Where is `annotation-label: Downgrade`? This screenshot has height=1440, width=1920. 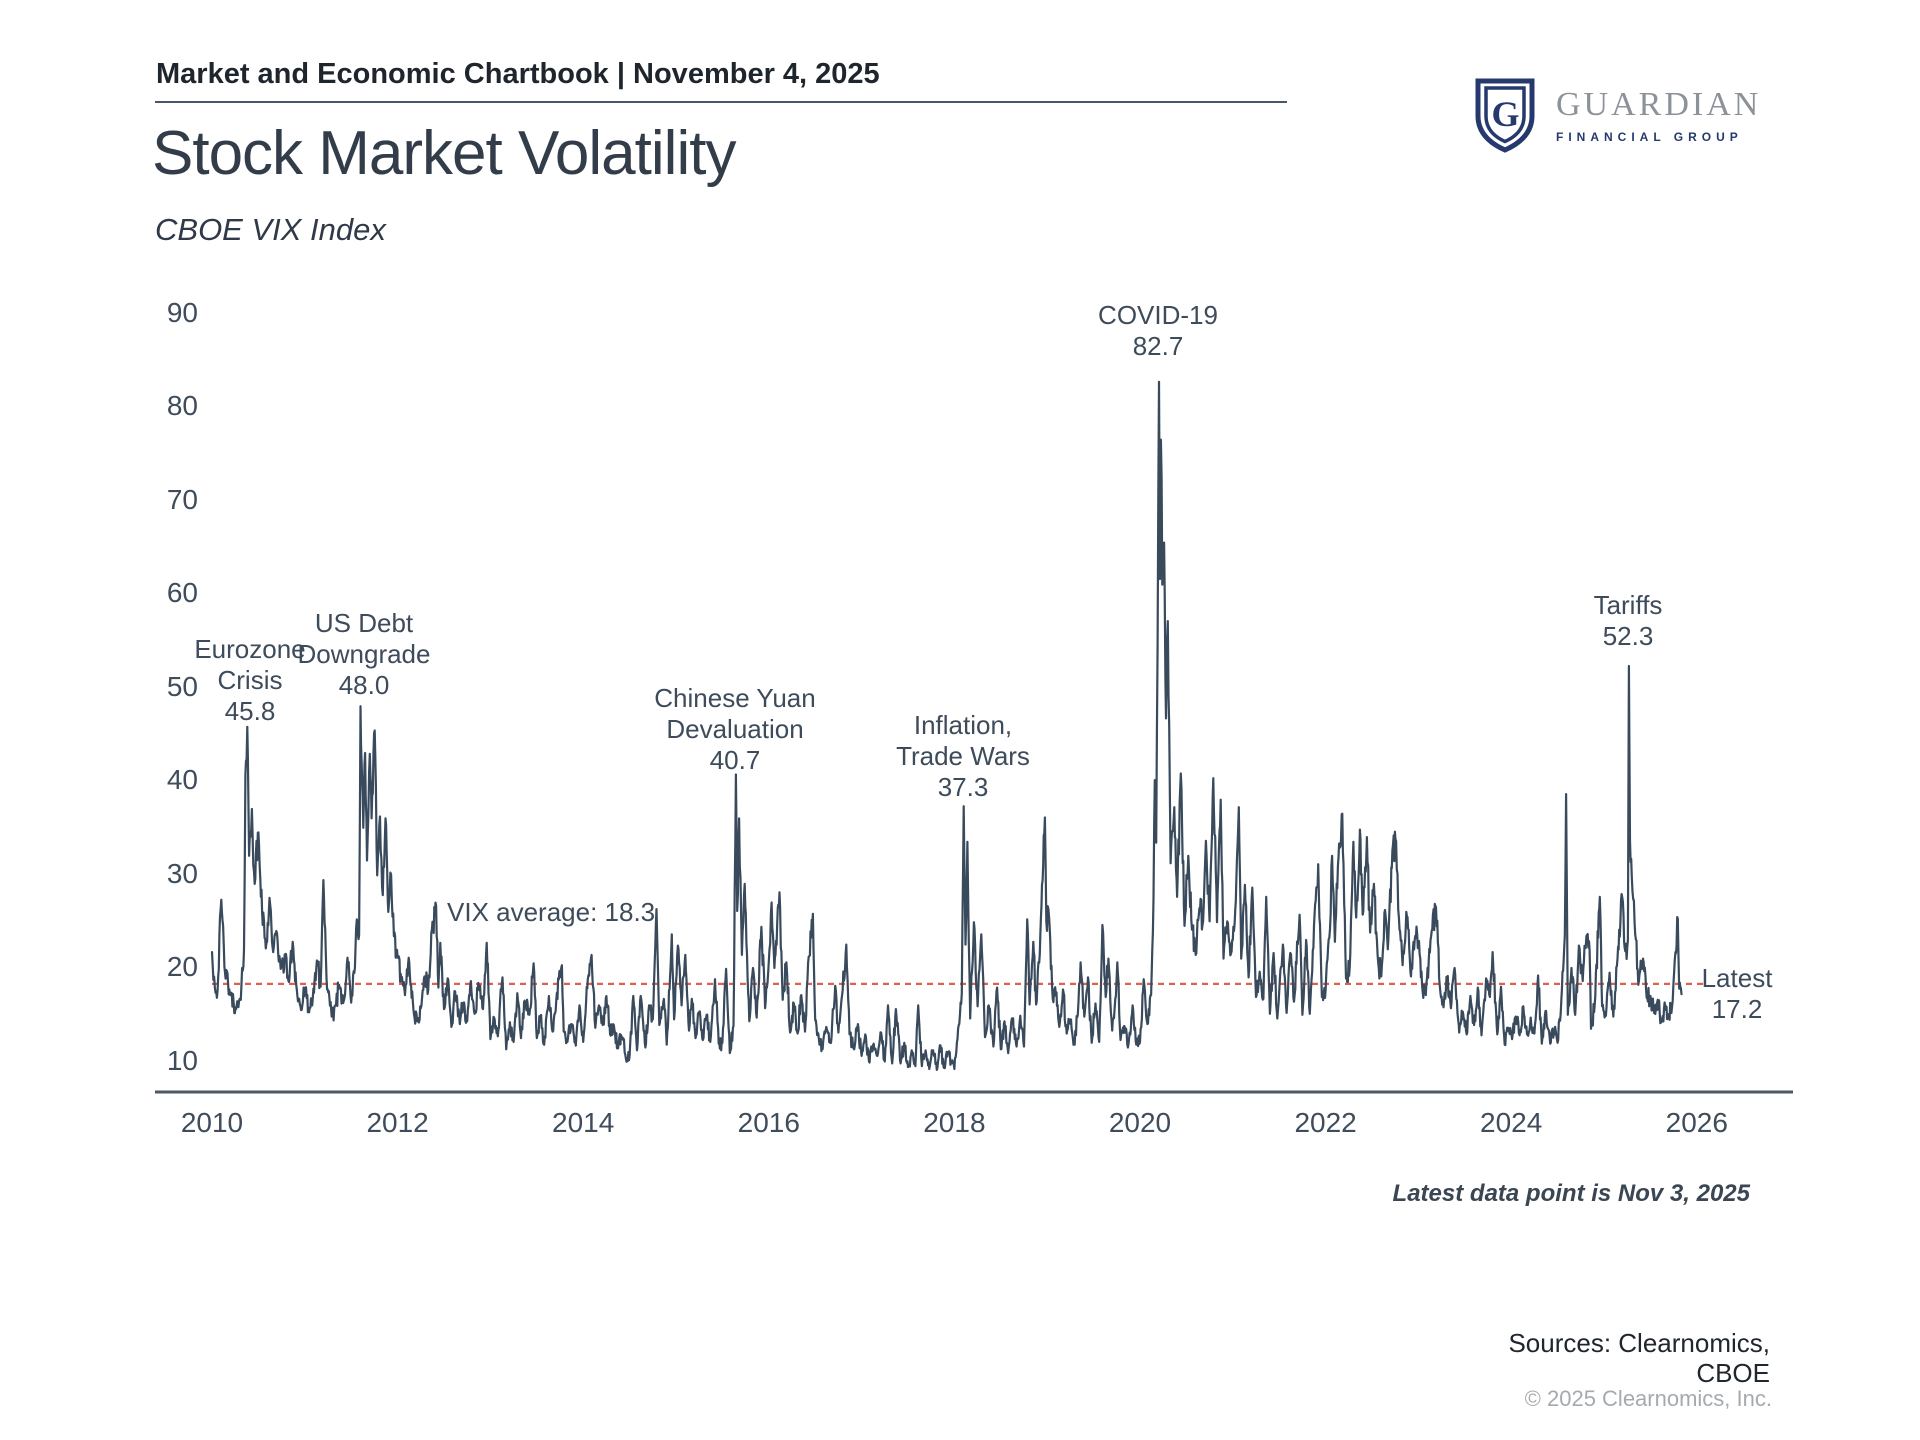 annotation-label: Downgrade is located at coordinates (364, 654).